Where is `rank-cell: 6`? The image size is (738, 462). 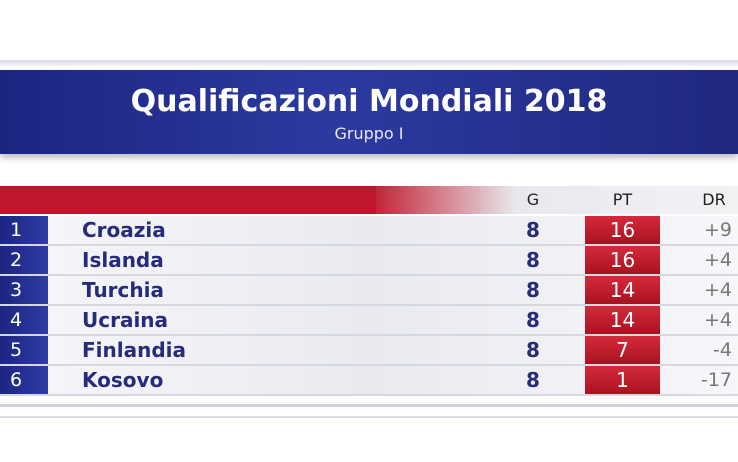 rank-cell: 6 is located at coordinates (24, 380).